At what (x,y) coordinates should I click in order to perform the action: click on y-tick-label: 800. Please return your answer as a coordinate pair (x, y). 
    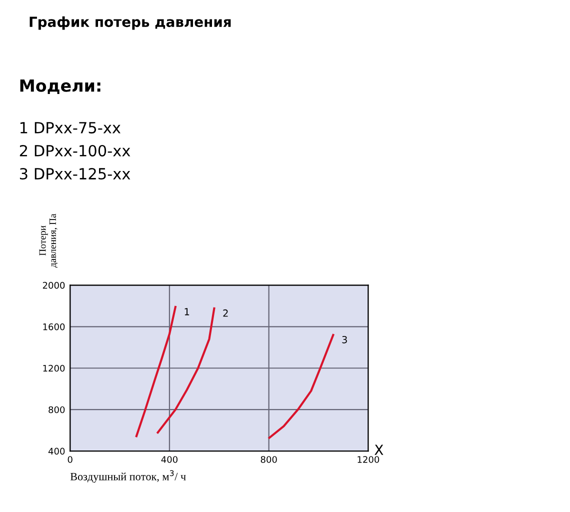
    Looking at the image, I should click on (56, 410).